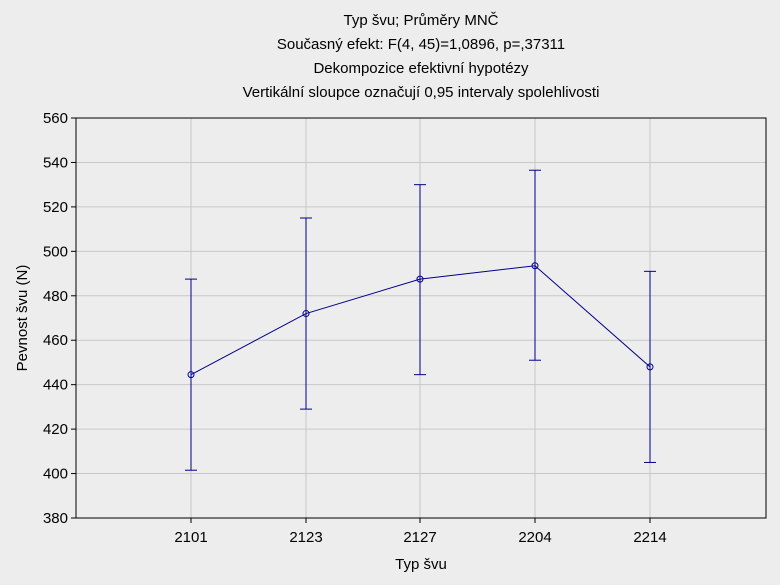 This screenshot has width=780, height=585. What do you see at coordinates (55, 340) in the screenshot?
I see `y-tick-label: 460` at bounding box center [55, 340].